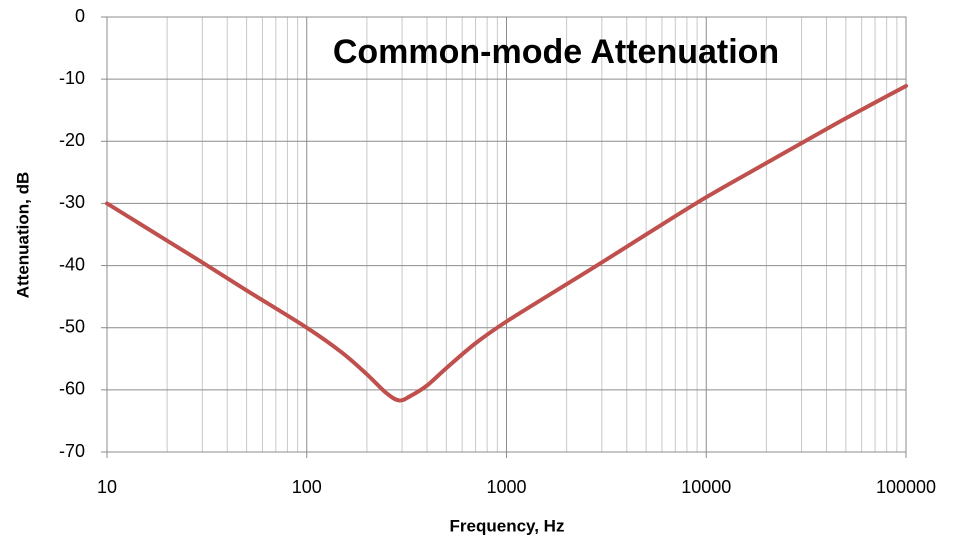  I want to click on y-tick-label: -20, so click(72, 140).